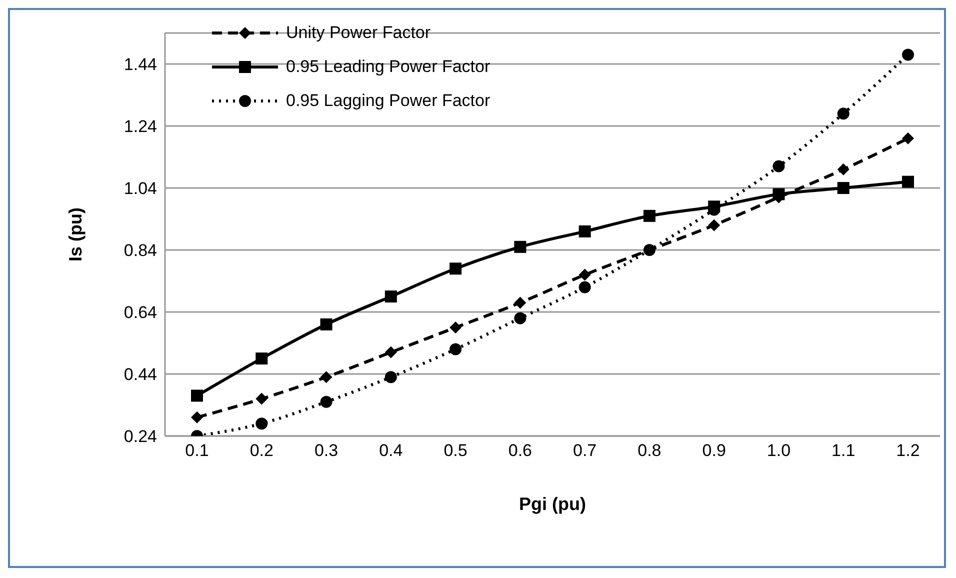 The width and height of the screenshot is (956, 578). What do you see at coordinates (388, 101) in the screenshot?
I see `legend-label: 0.95 Lagging Power Factor` at bounding box center [388, 101].